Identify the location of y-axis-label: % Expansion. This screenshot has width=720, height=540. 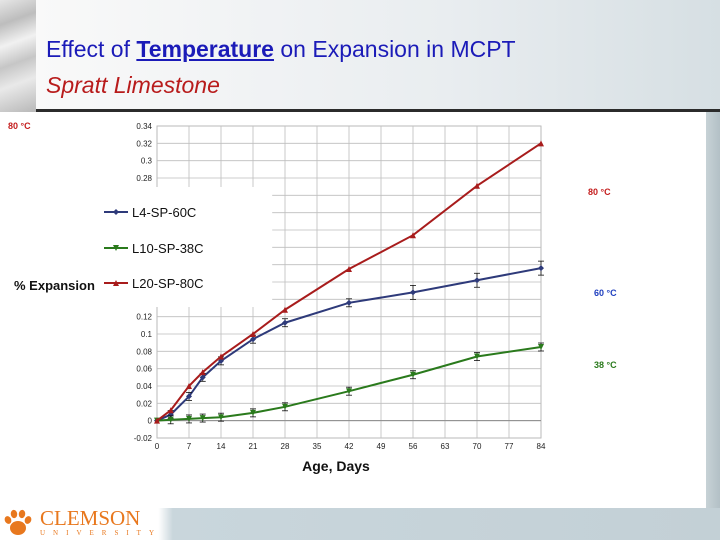
(54, 285).